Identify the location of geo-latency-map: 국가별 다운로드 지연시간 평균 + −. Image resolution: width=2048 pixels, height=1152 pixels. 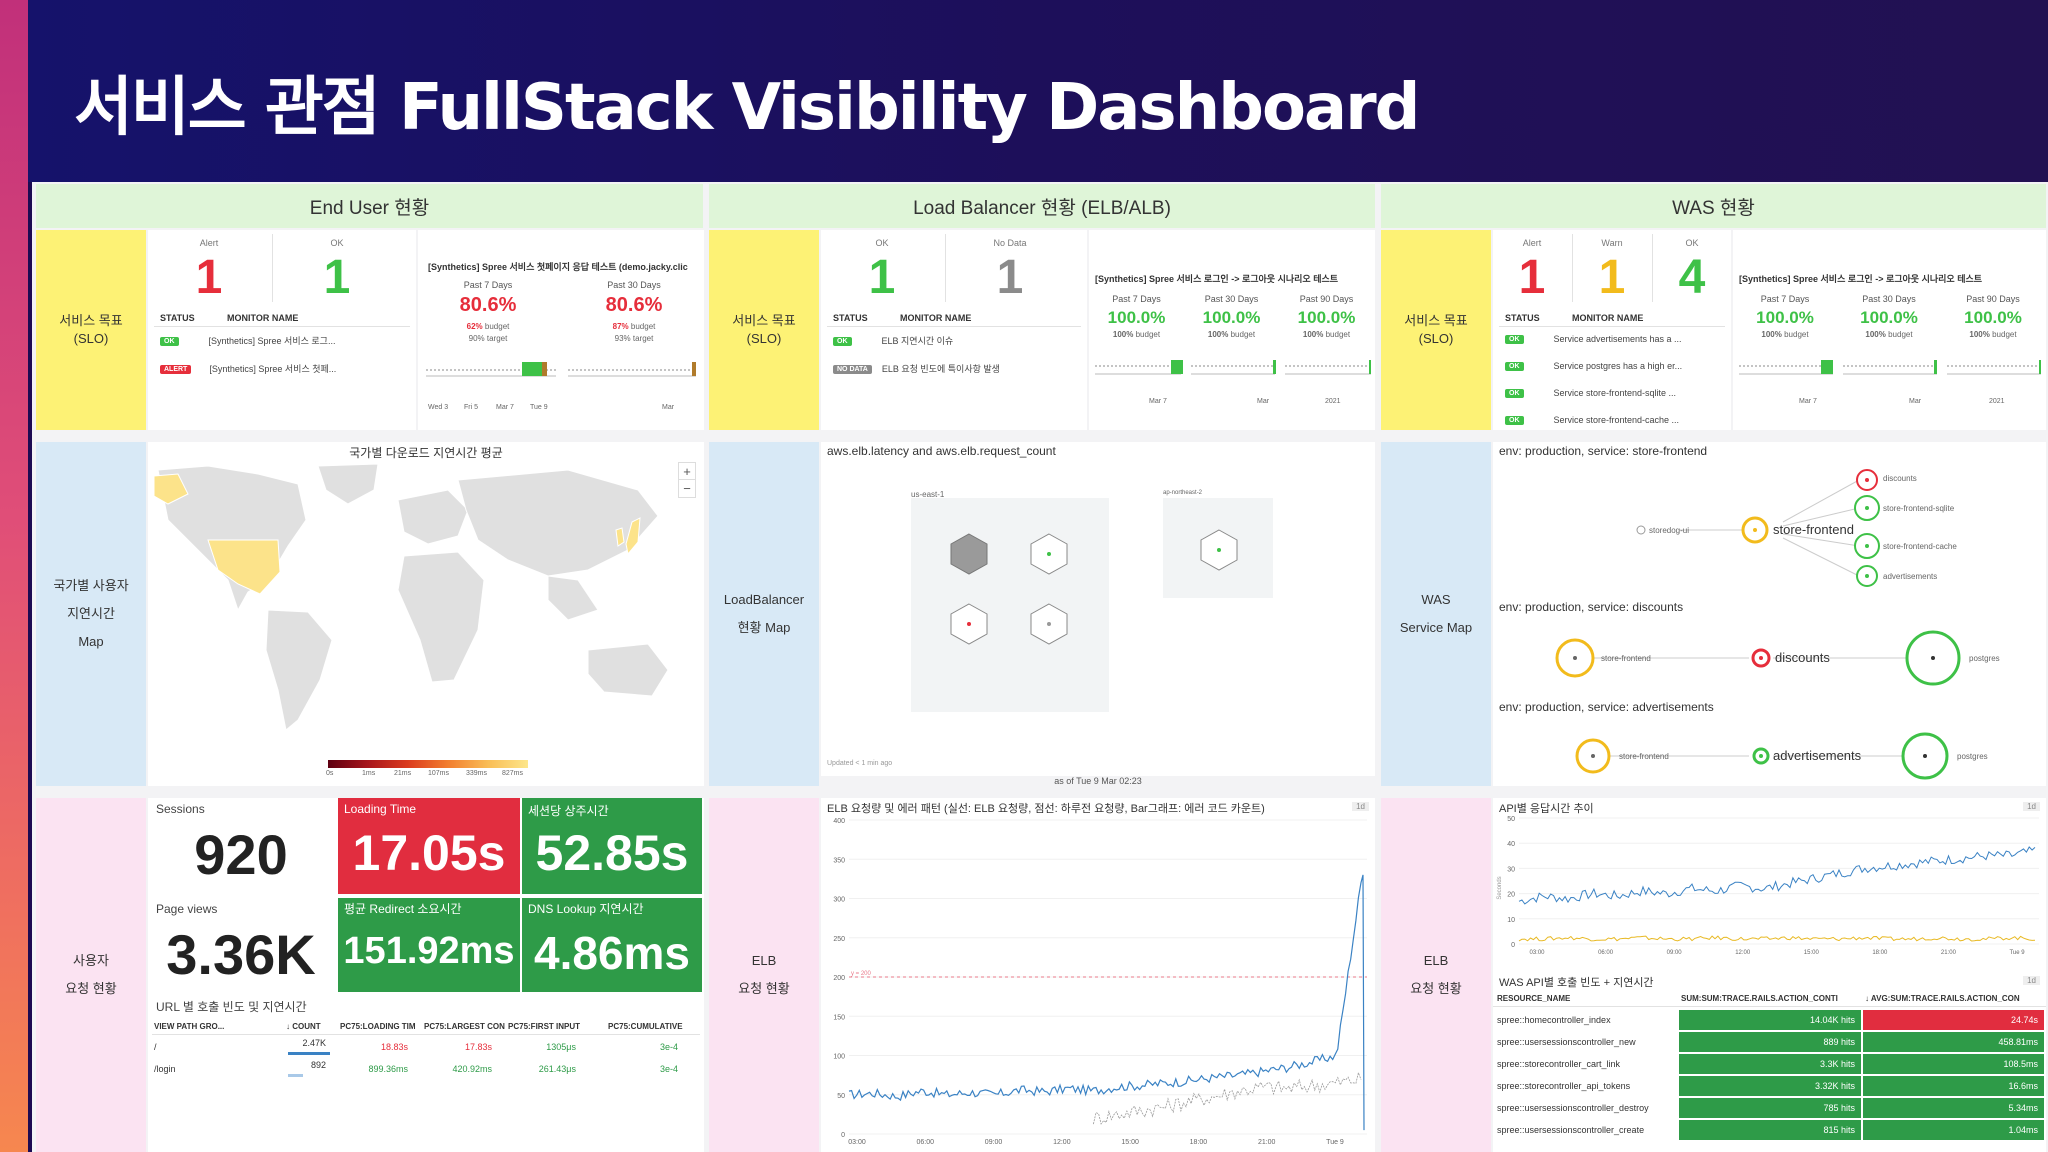
(426, 614).